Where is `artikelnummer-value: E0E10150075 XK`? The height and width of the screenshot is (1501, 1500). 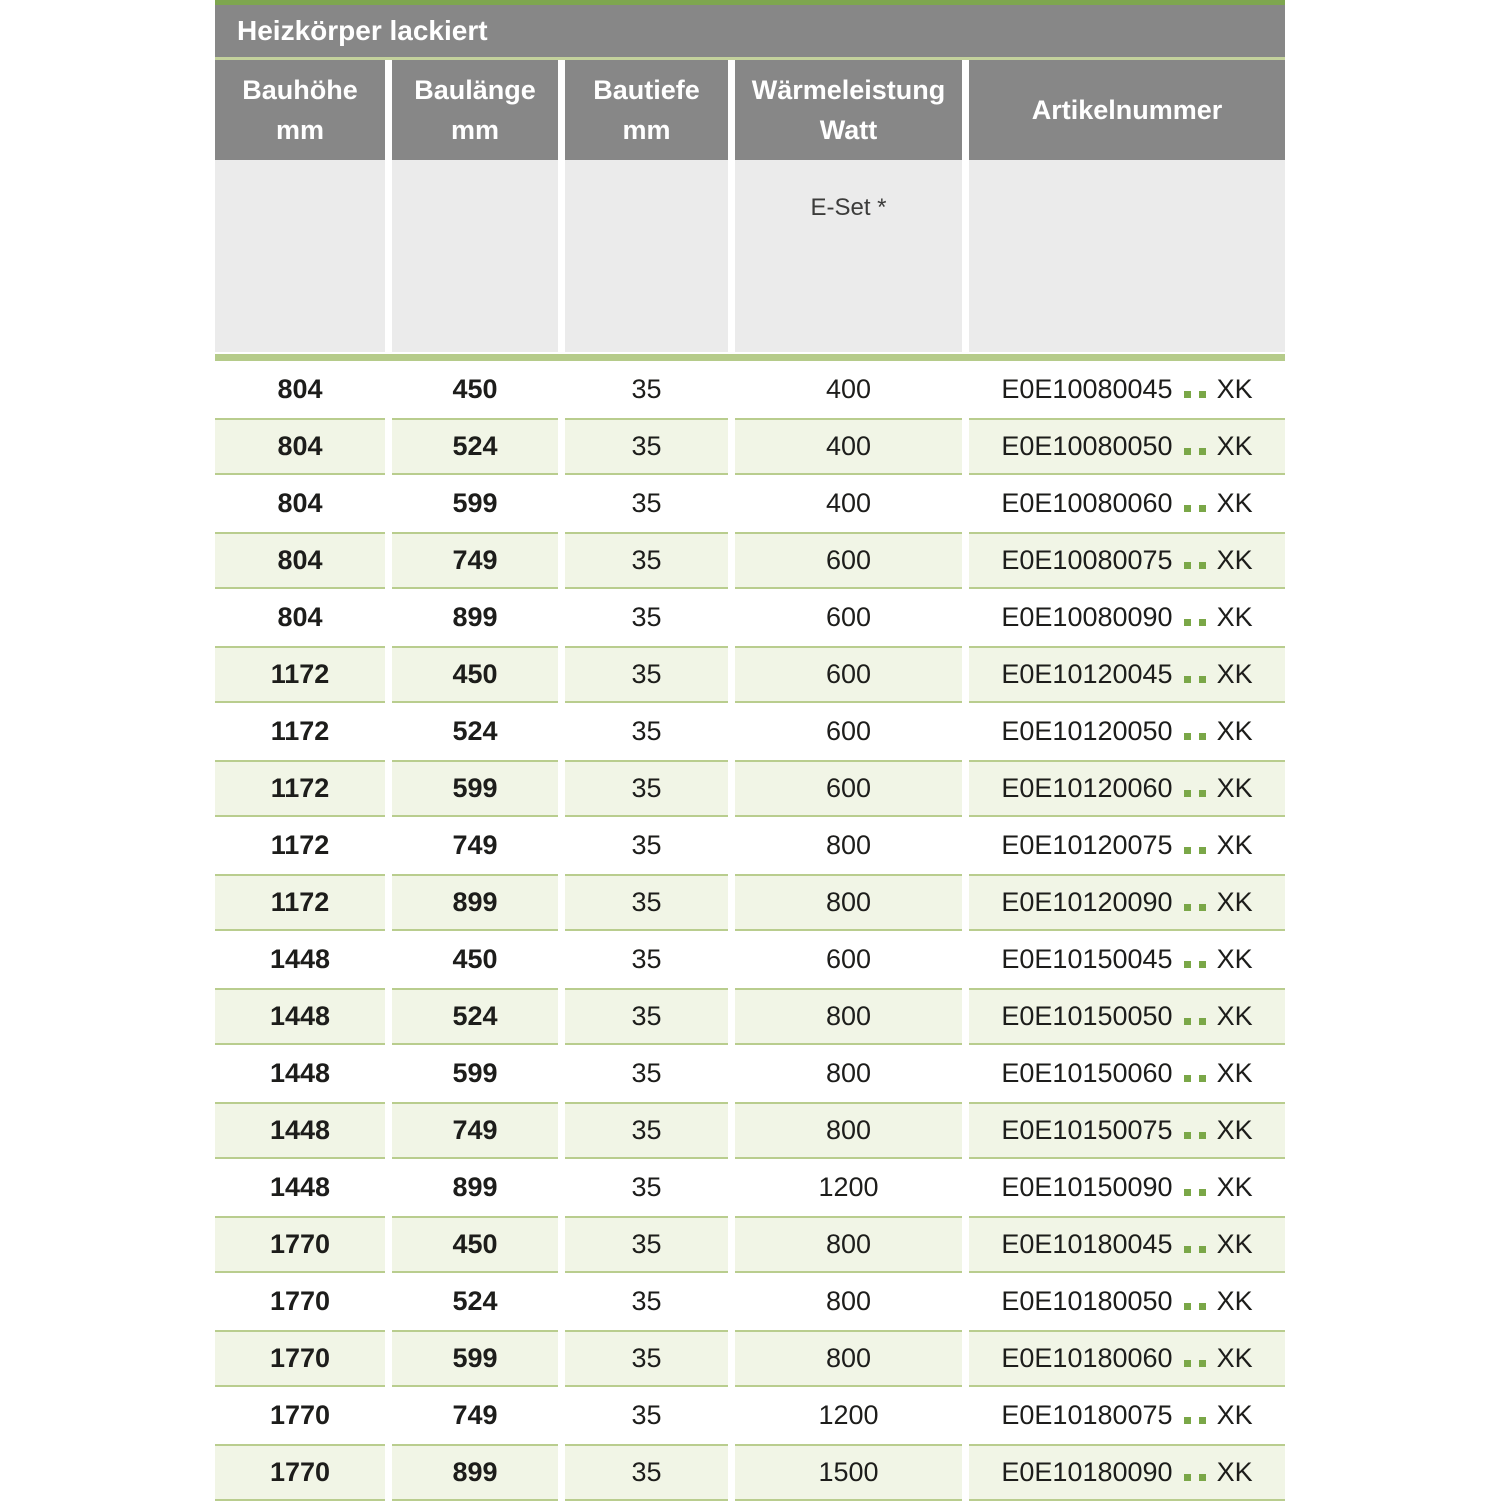
artikelnummer-value: E0E10150075 XK is located at coordinates (1127, 1130).